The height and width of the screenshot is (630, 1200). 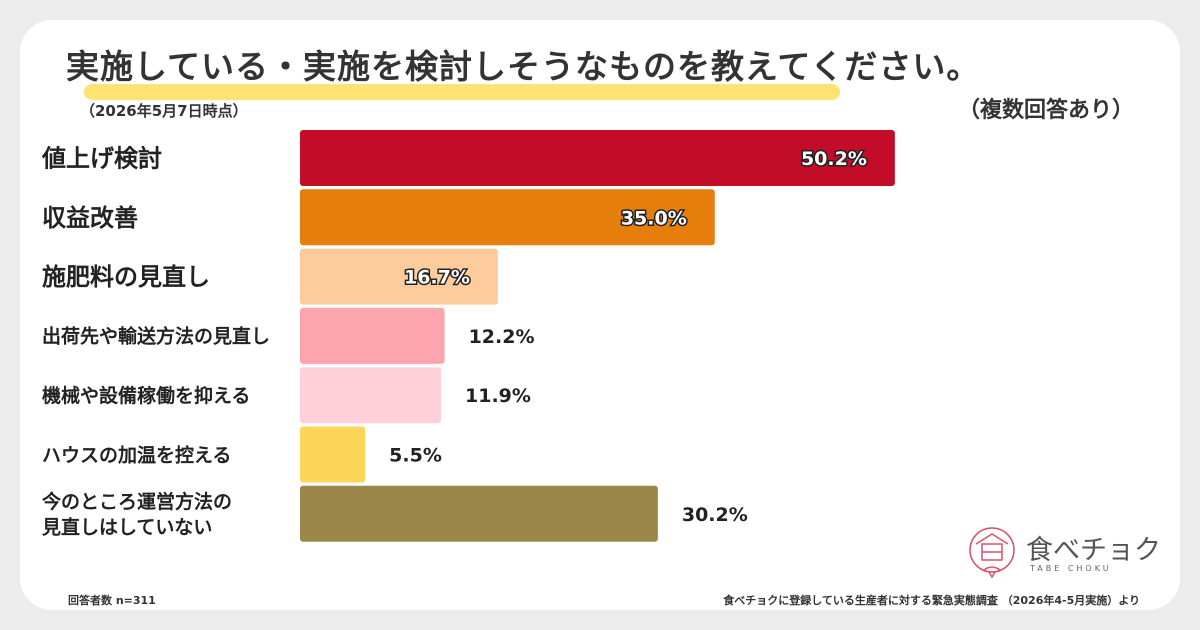 I want to click on value-label-3: 12.2%, so click(x=502, y=337).